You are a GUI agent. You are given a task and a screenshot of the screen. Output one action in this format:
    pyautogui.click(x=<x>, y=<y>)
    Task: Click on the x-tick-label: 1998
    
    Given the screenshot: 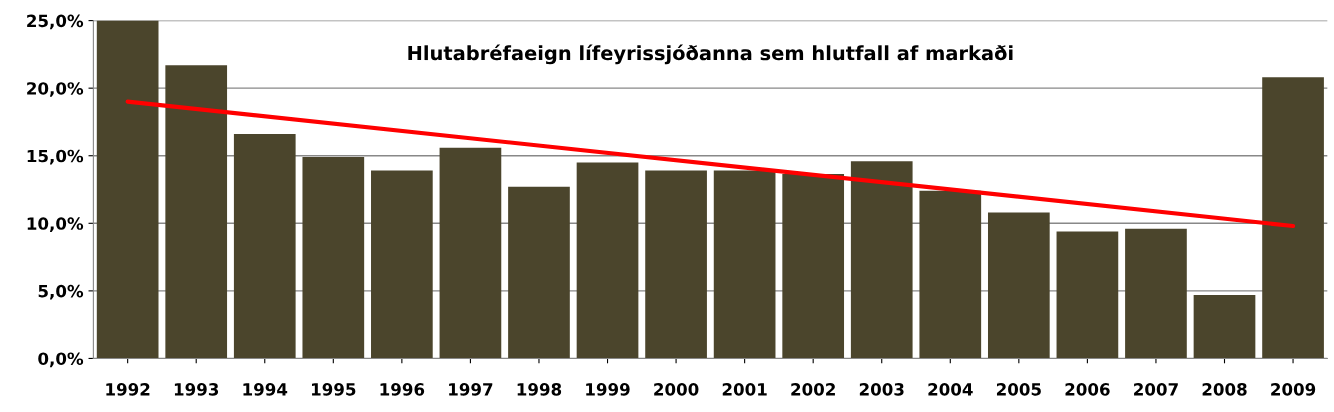 What is the action you would take?
    pyautogui.click(x=539, y=389)
    